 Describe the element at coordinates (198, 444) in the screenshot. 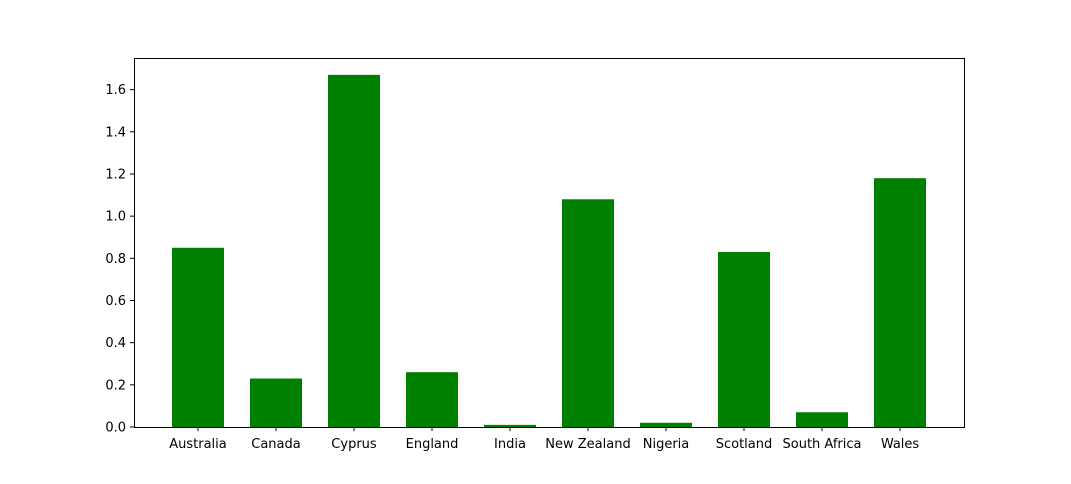

I see `x-tick-label: Australia` at that location.